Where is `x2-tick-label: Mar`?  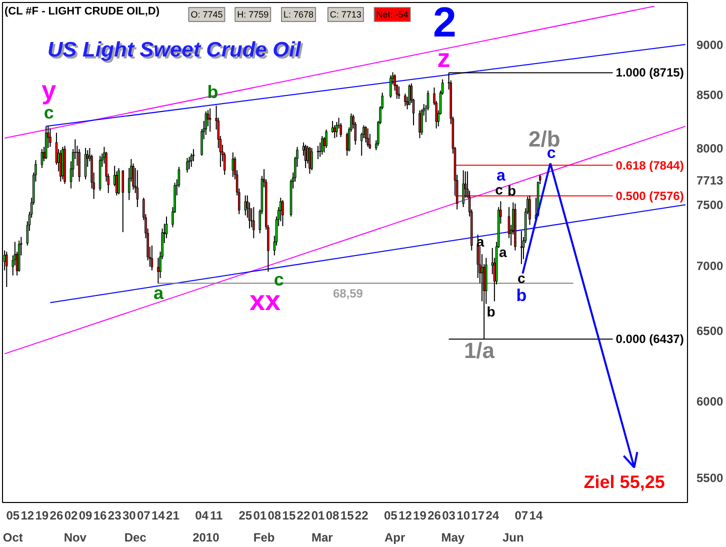
x2-tick-label: Mar is located at coordinates (322, 537).